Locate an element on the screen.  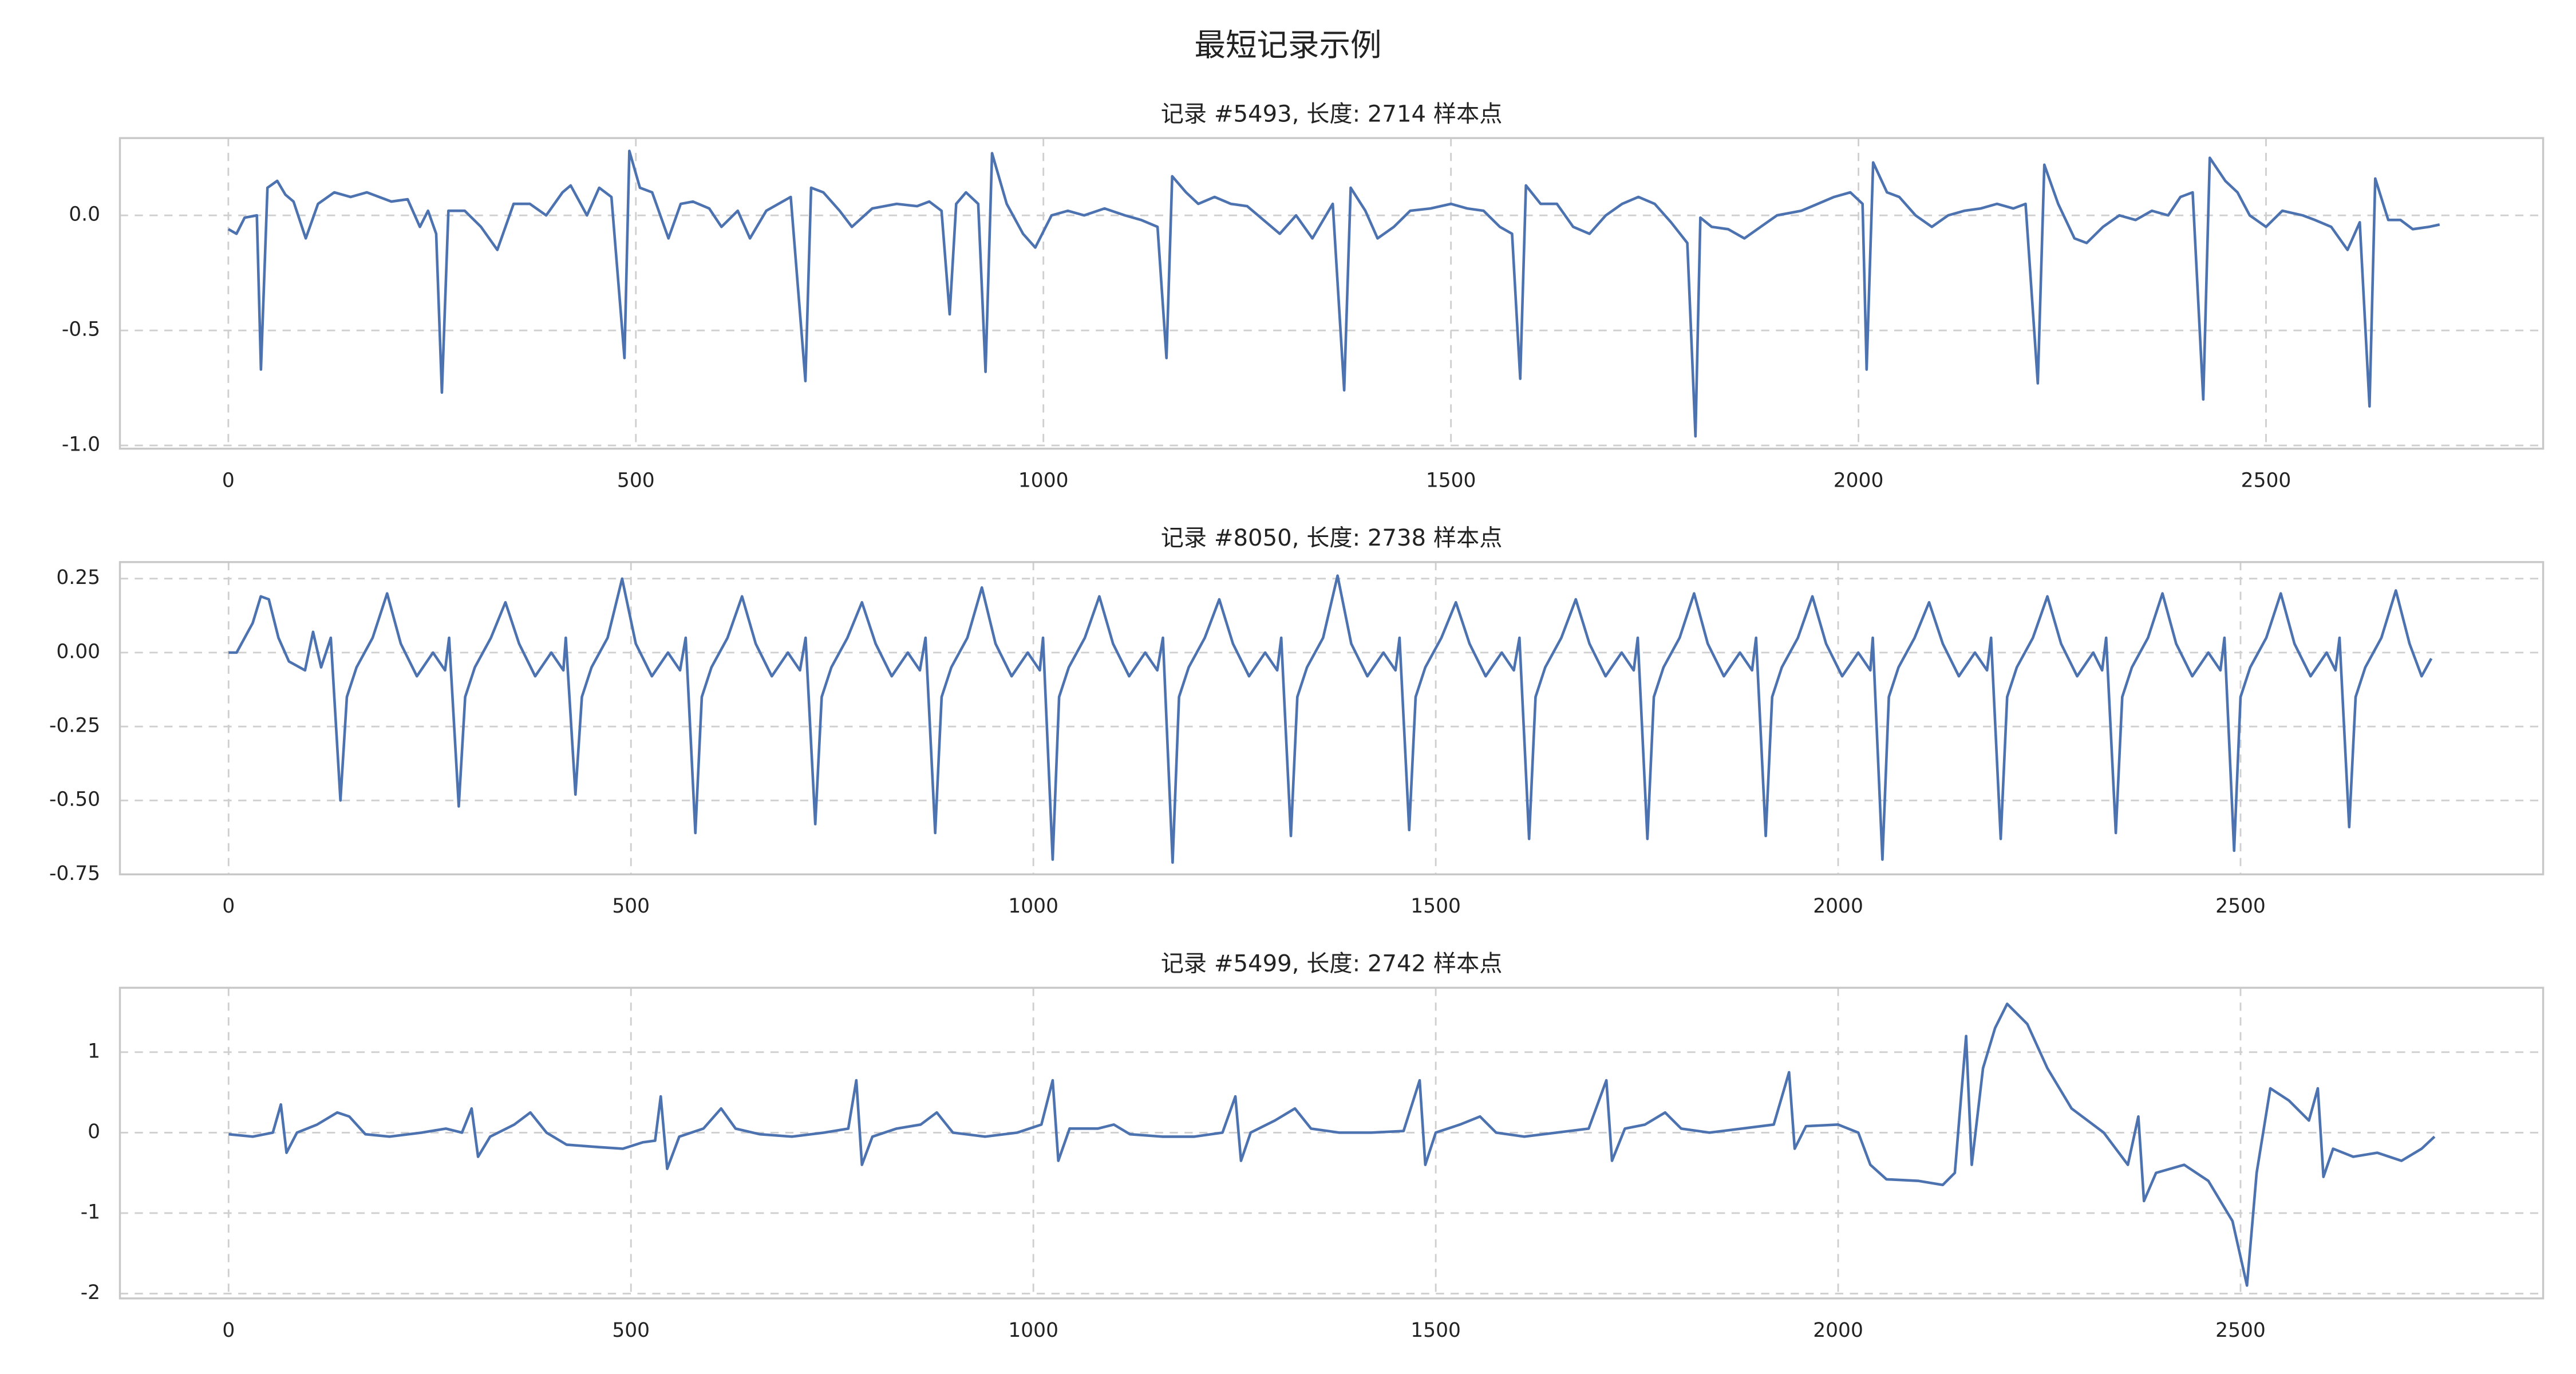
y-tick-label: -1.0 is located at coordinates (81, 445).